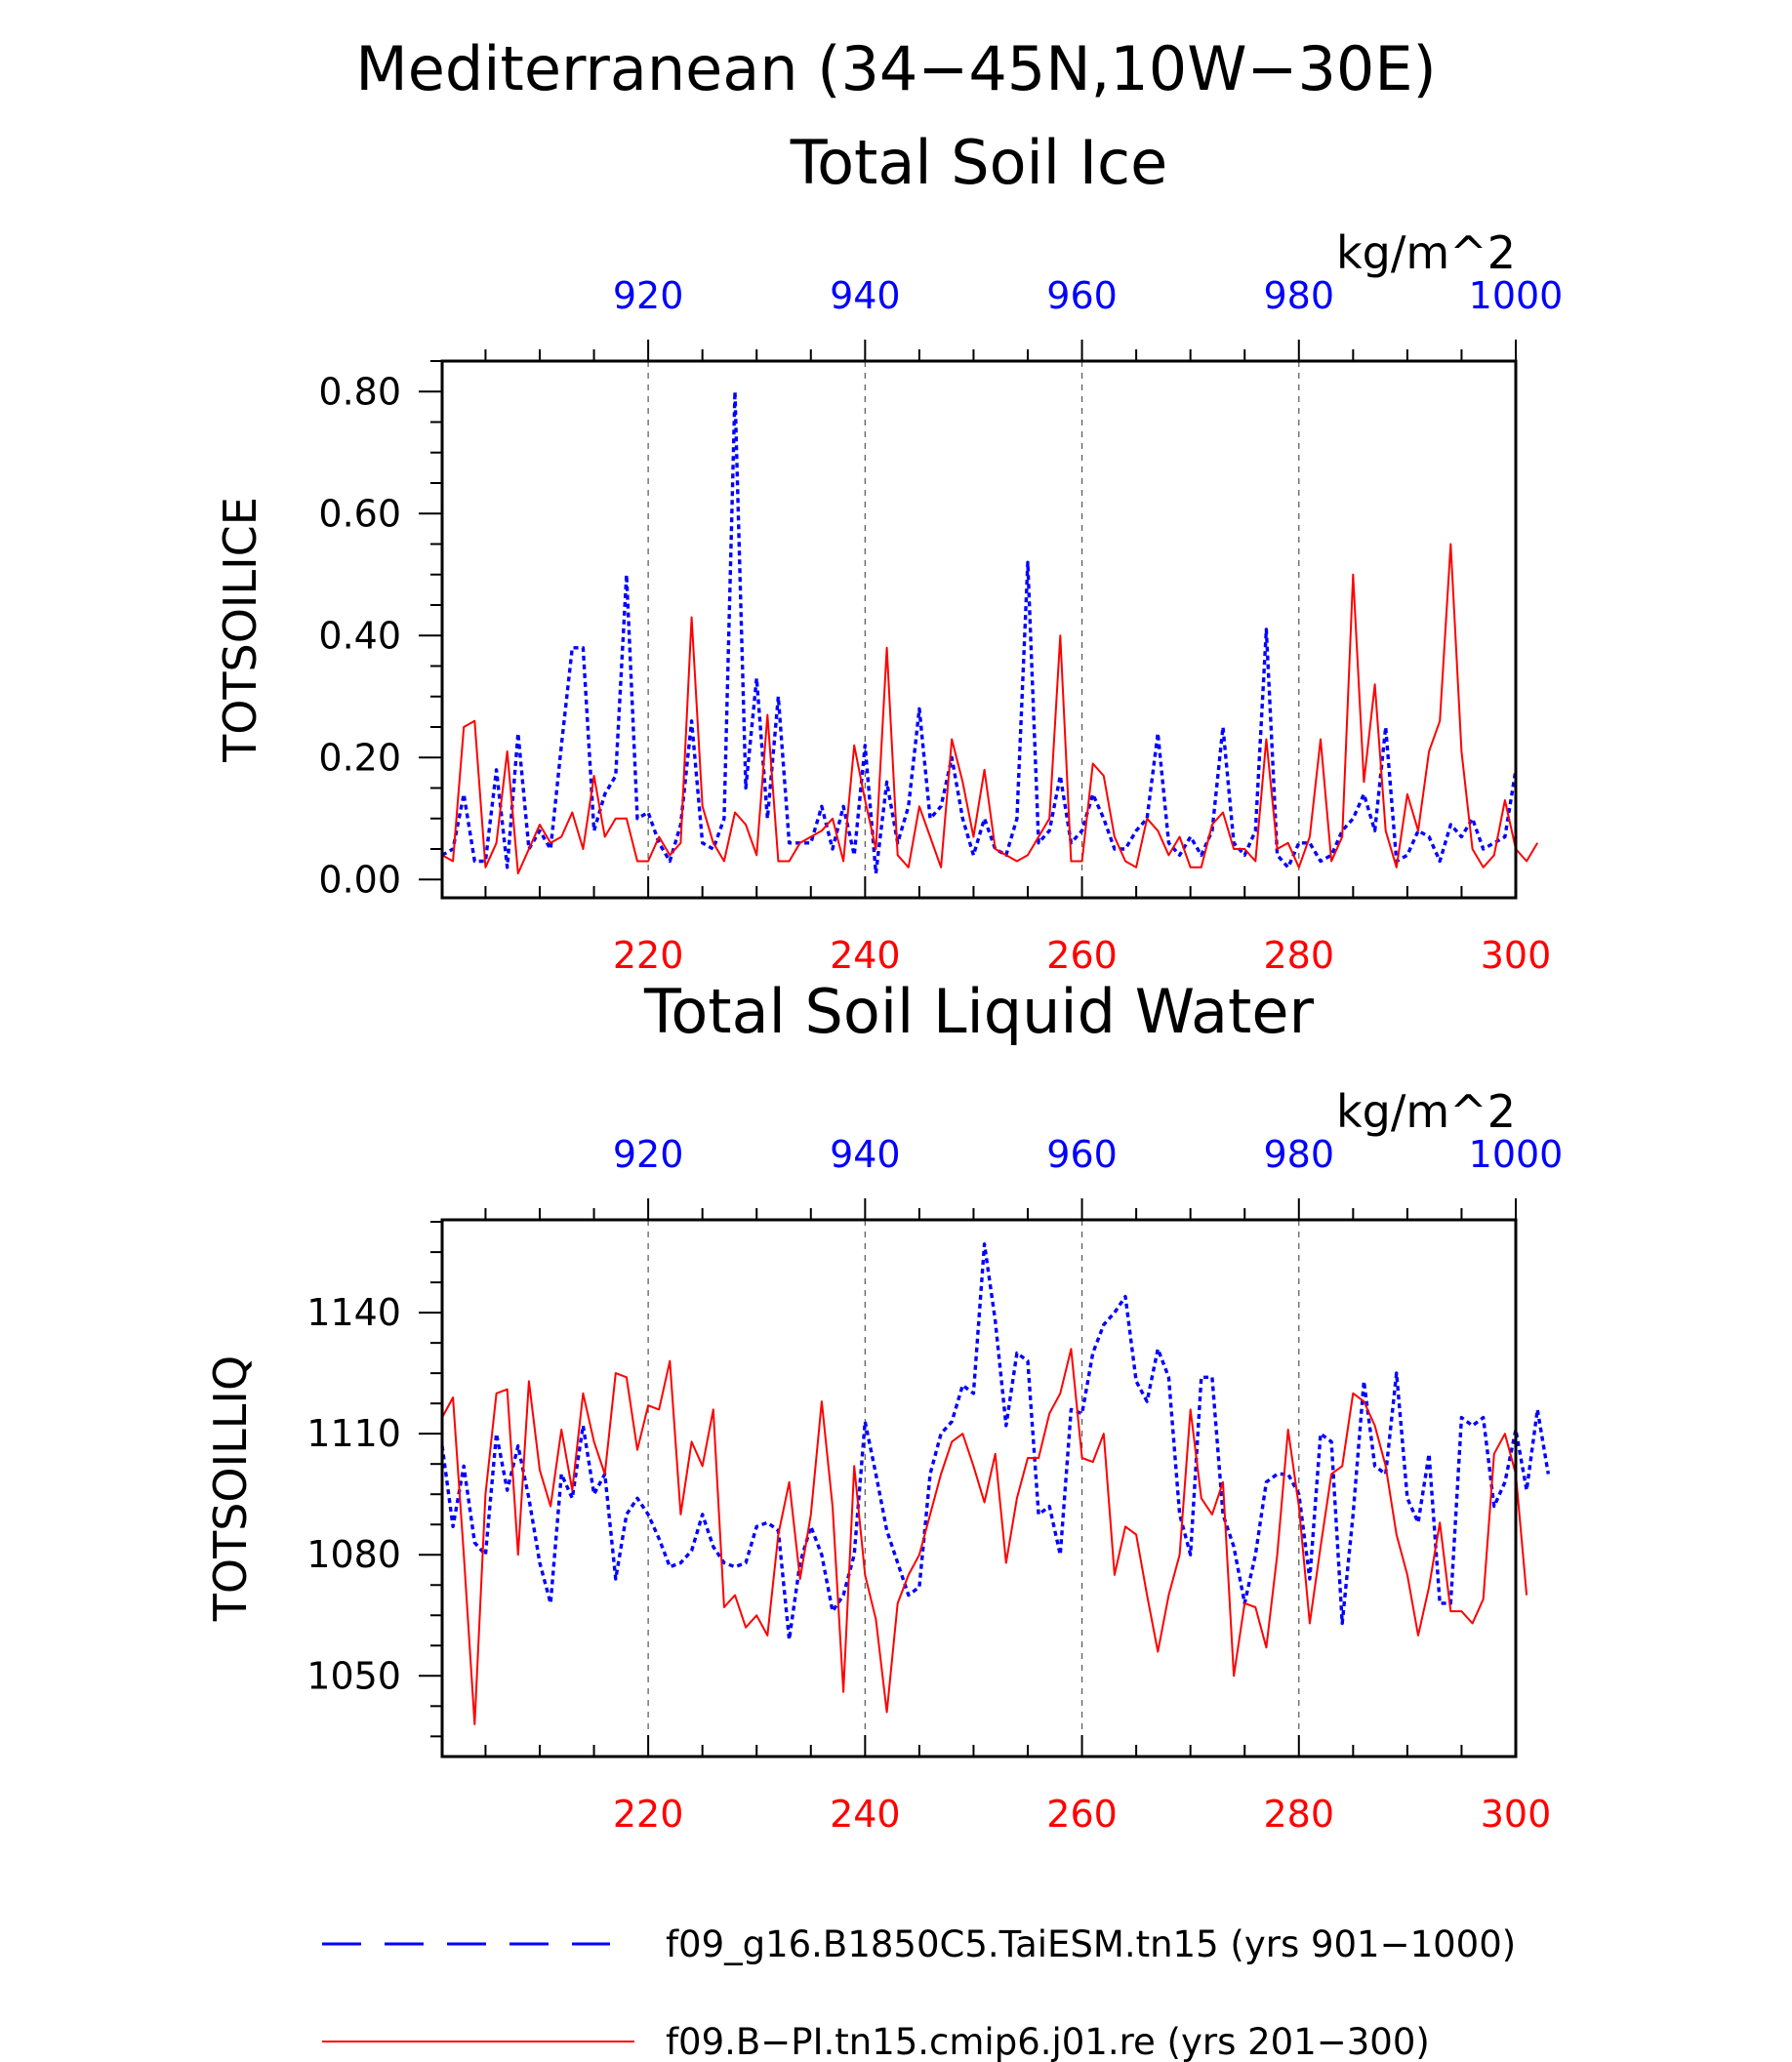 The image size is (1792, 2062). Describe the element at coordinates (984, 1536) in the screenshot. I see `soil-liquid-series-cmip6-line` at that location.